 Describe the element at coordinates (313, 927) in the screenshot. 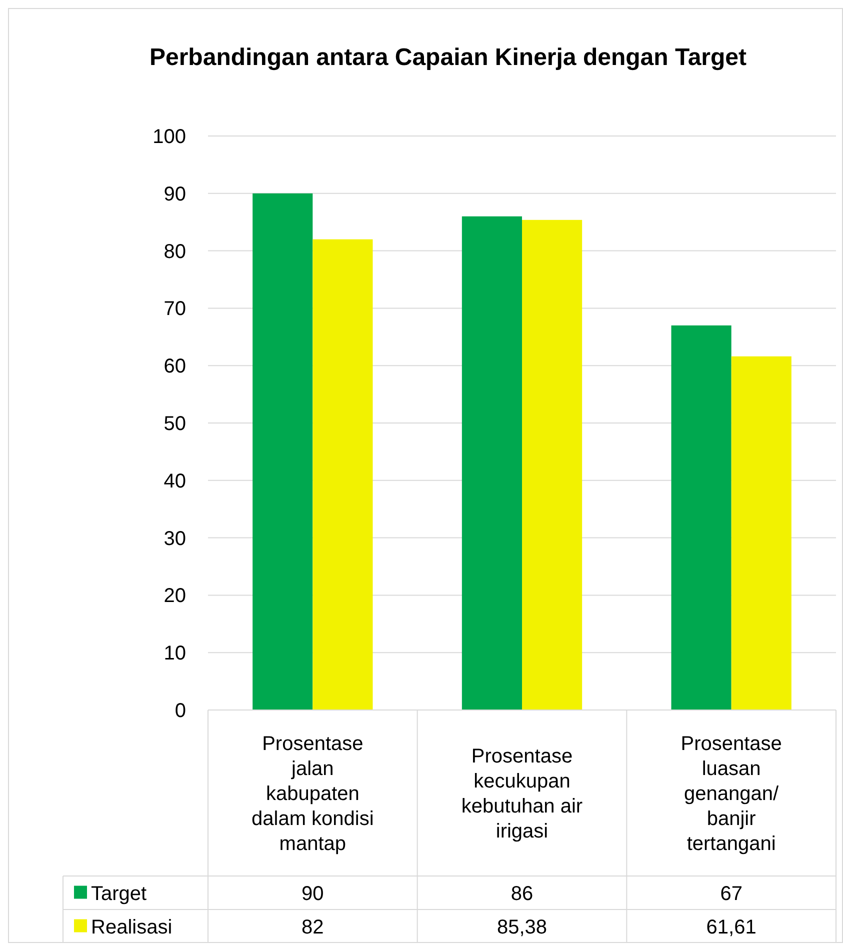

I see `data-label: 82` at that location.